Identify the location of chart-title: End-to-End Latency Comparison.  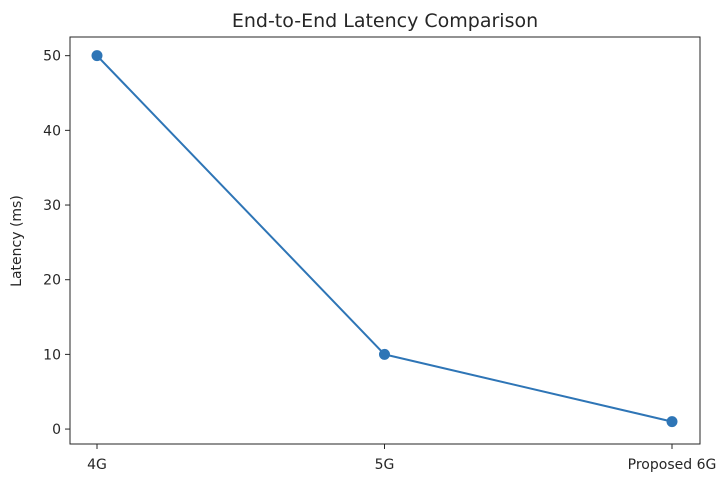
(385, 21).